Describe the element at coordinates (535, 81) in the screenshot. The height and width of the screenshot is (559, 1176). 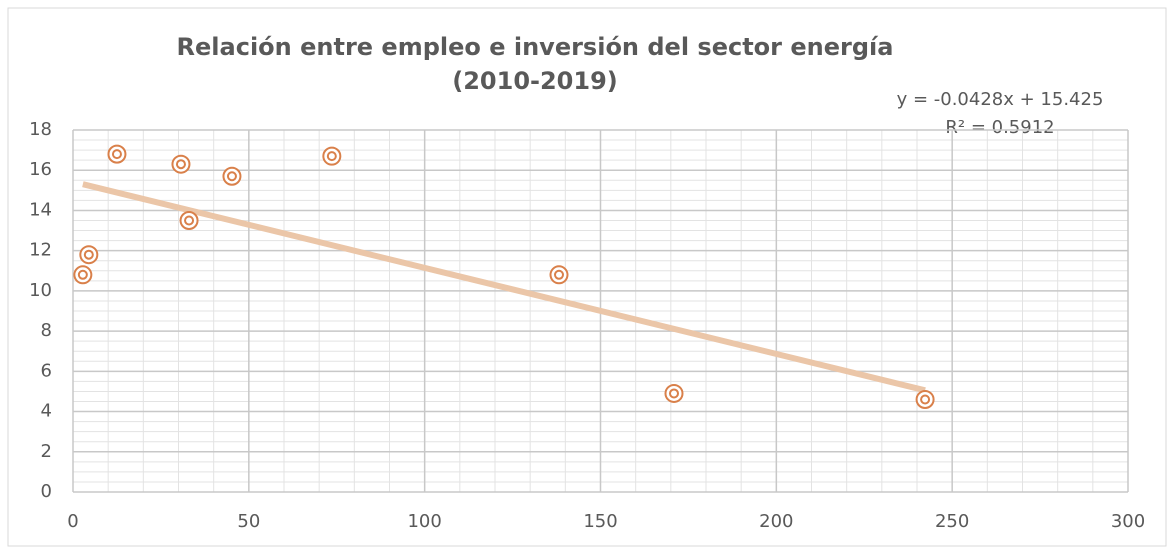
I see `chart-title: (2010-2019)` at that location.